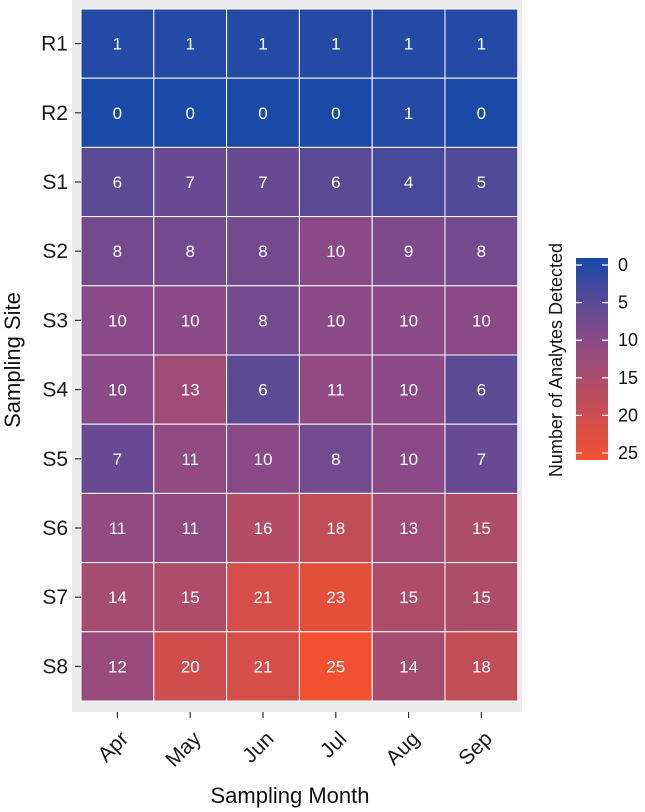 The height and width of the screenshot is (812, 645). I want to click on cell-value-label: 20, so click(190, 666).